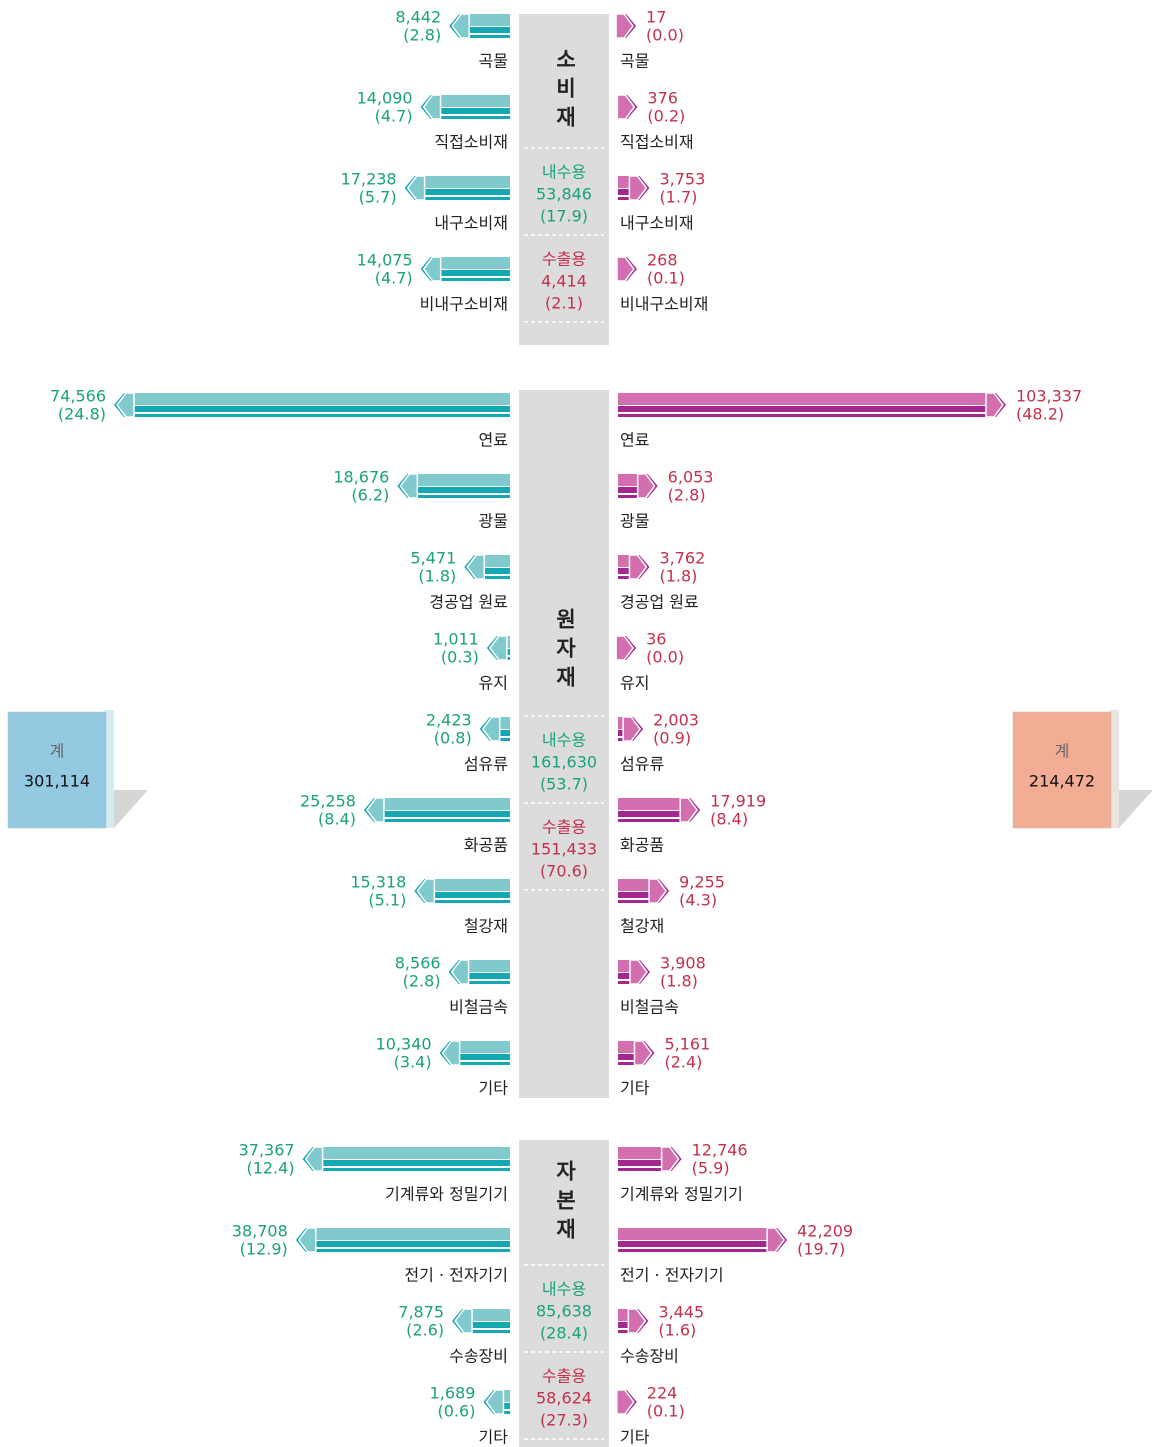 Image resolution: width=1152 pixels, height=1447 pixels. What do you see at coordinates (681, 1194) in the screenshot?
I see `category-label: 기계류와 정밀기기` at bounding box center [681, 1194].